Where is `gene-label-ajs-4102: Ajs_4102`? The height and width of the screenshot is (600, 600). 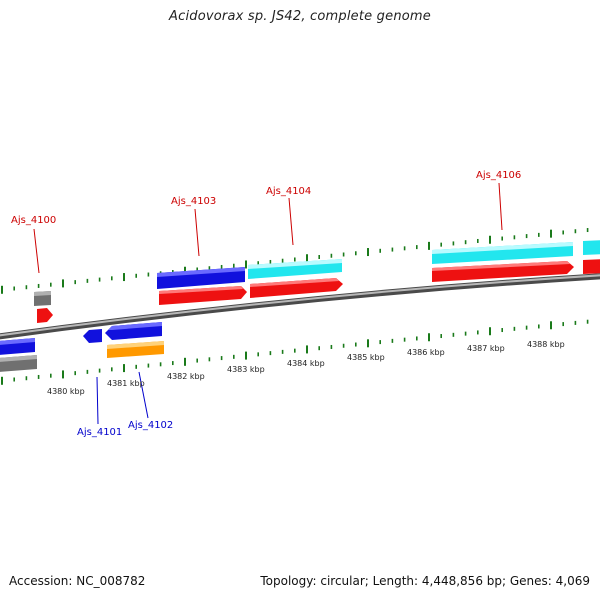 gene-label-ajs-4102: Ajs_4102 is located at coordinates (150, 425).